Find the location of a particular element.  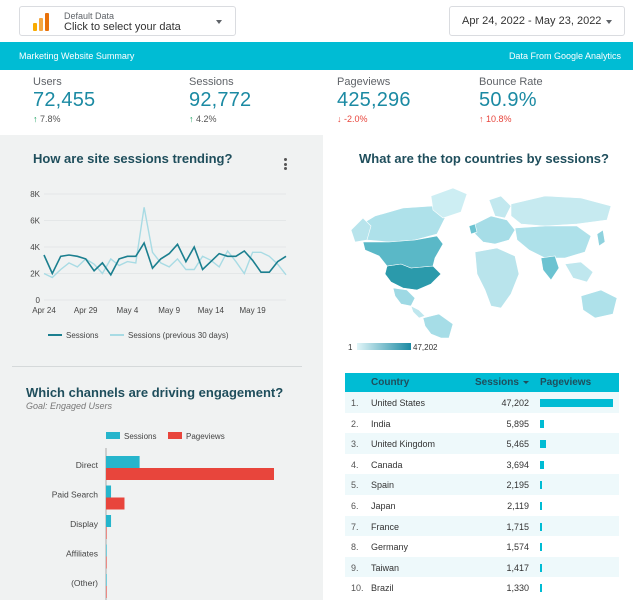

category-label: (Other) is located at coordinates (84, 583).